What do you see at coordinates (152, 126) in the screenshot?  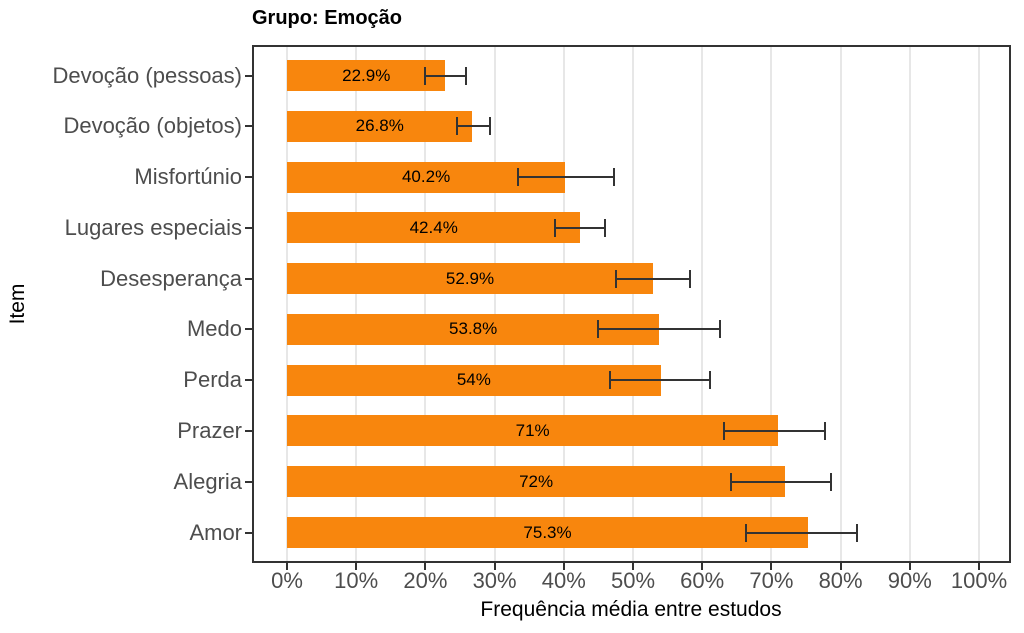 I see `y-tick-label: Devoção (objetos)` at bounding box center [152, 126].